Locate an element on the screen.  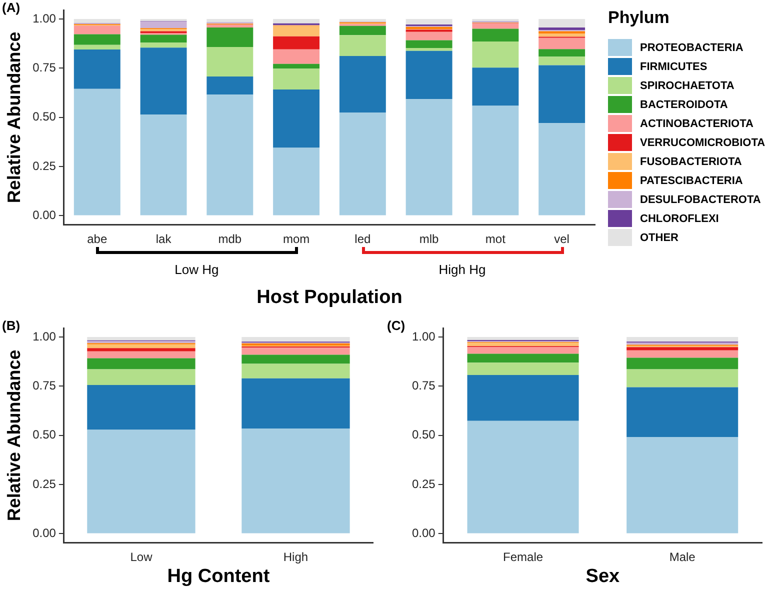
legend-label: CHLOROFLEXI is located at coordinates (679, 218).